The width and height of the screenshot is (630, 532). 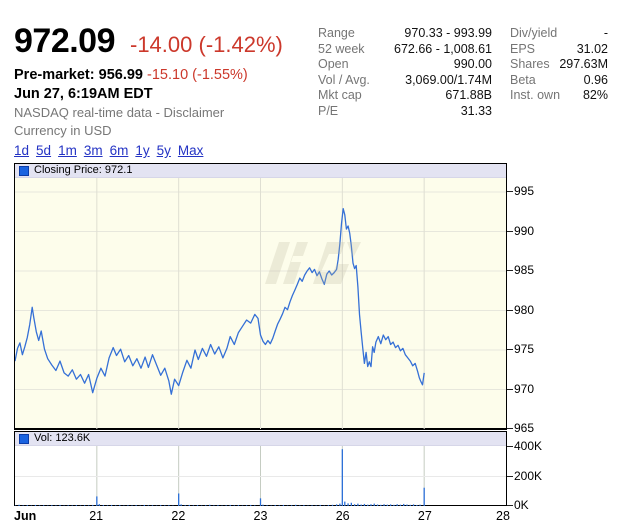 I want to click on price-y-tick-label: 965, so click(x=524, y=428).